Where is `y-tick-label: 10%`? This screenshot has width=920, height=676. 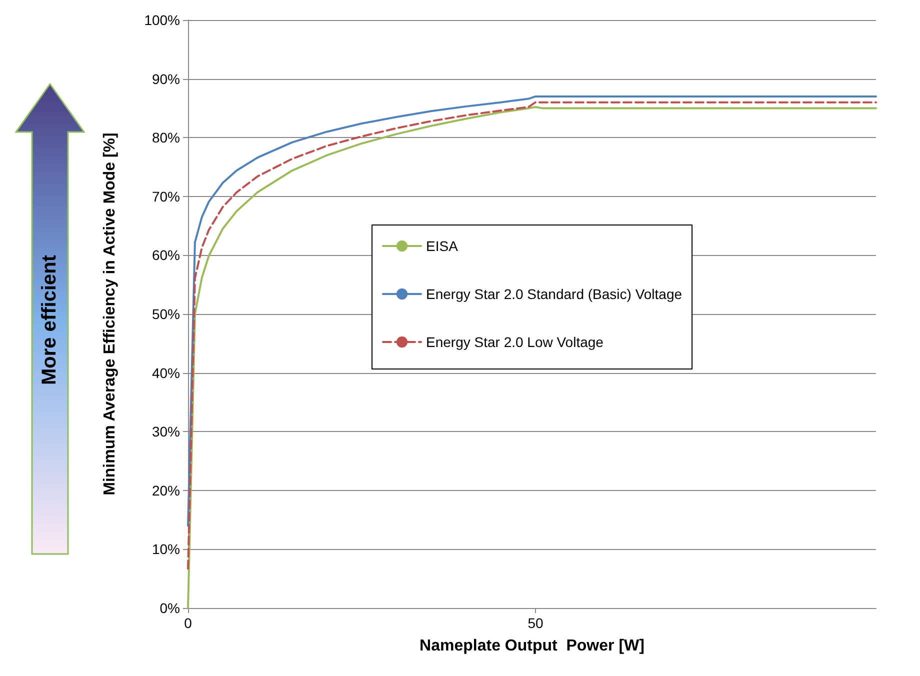
y-tick-label: 10% is located at coordinates (166, 549).